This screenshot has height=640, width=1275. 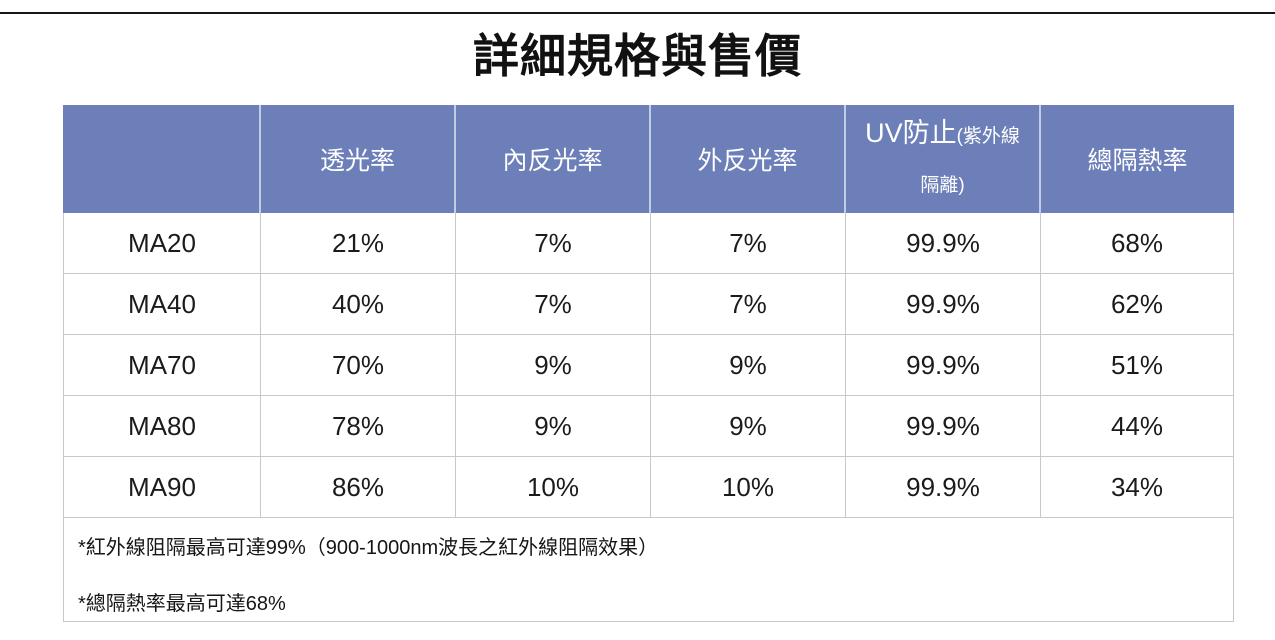 What do you see at coordinates (162, 364) in the screenshot?
I see `cell-model: MA70` at bounding box center [162, 364].